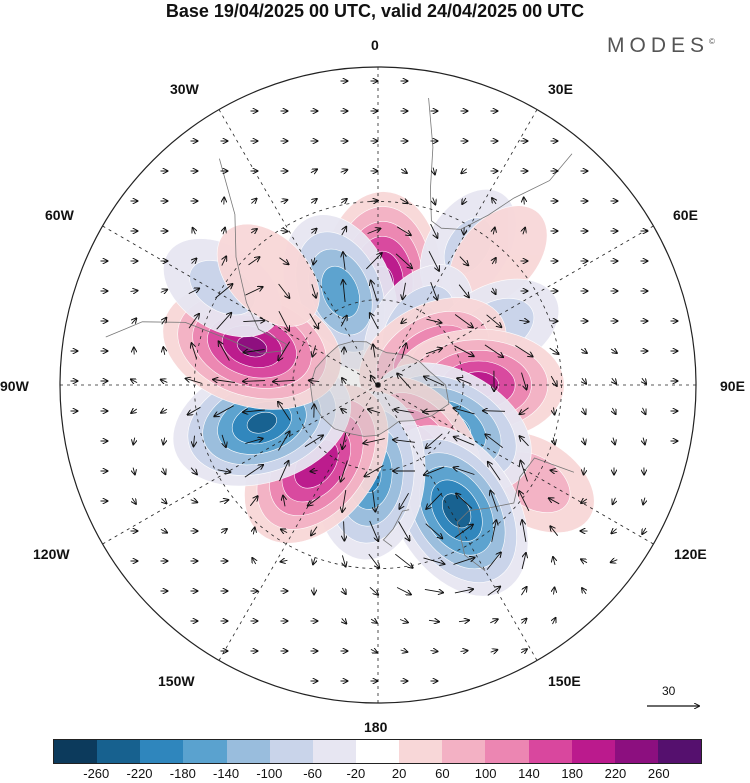 Image resolution: width=750 pixels, height=783 pixels. I want to click on colorbar-tick-label: 260, so click(658, 773).